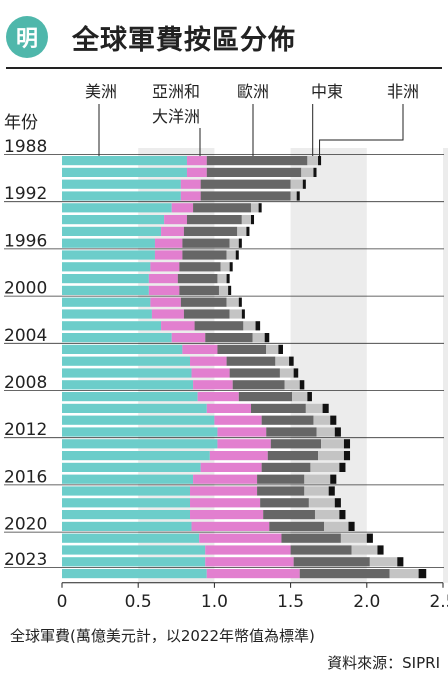 This screenshot has height=679, width=448. I want to click on bar-segment-asia_oceania-2004, so click(200, 349).